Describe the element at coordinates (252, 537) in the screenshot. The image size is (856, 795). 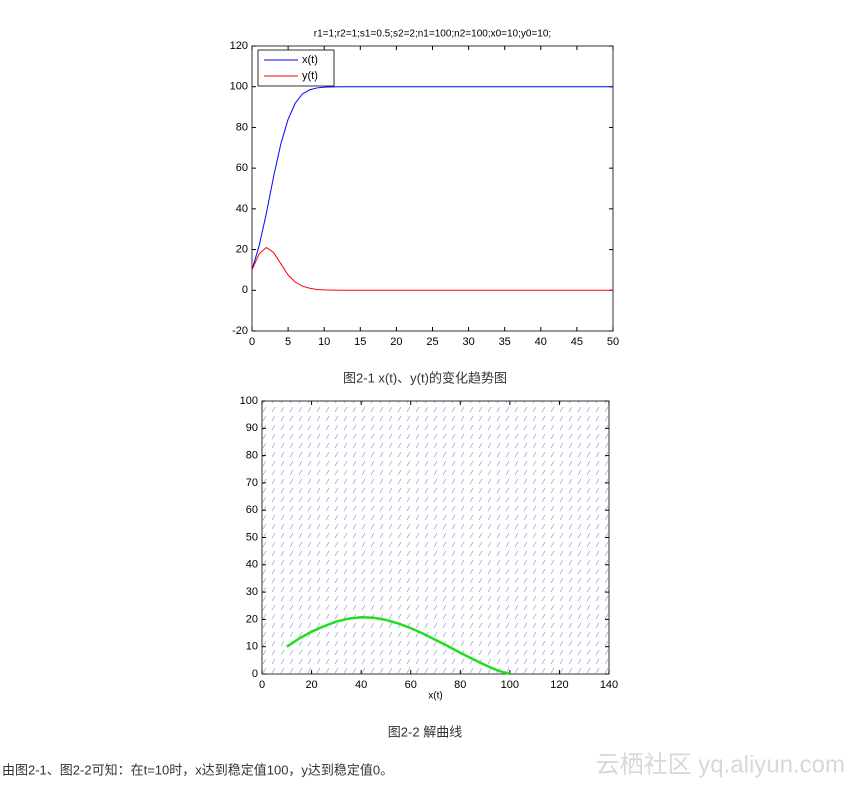
I see `y-tick-label: 50` at that location.